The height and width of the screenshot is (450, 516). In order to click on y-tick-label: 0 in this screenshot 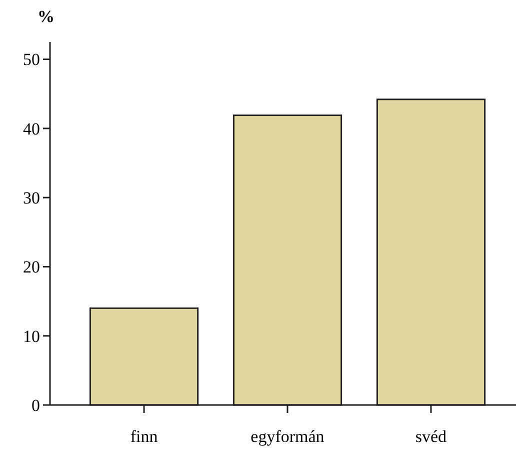, I will do `click(36, 405)`.